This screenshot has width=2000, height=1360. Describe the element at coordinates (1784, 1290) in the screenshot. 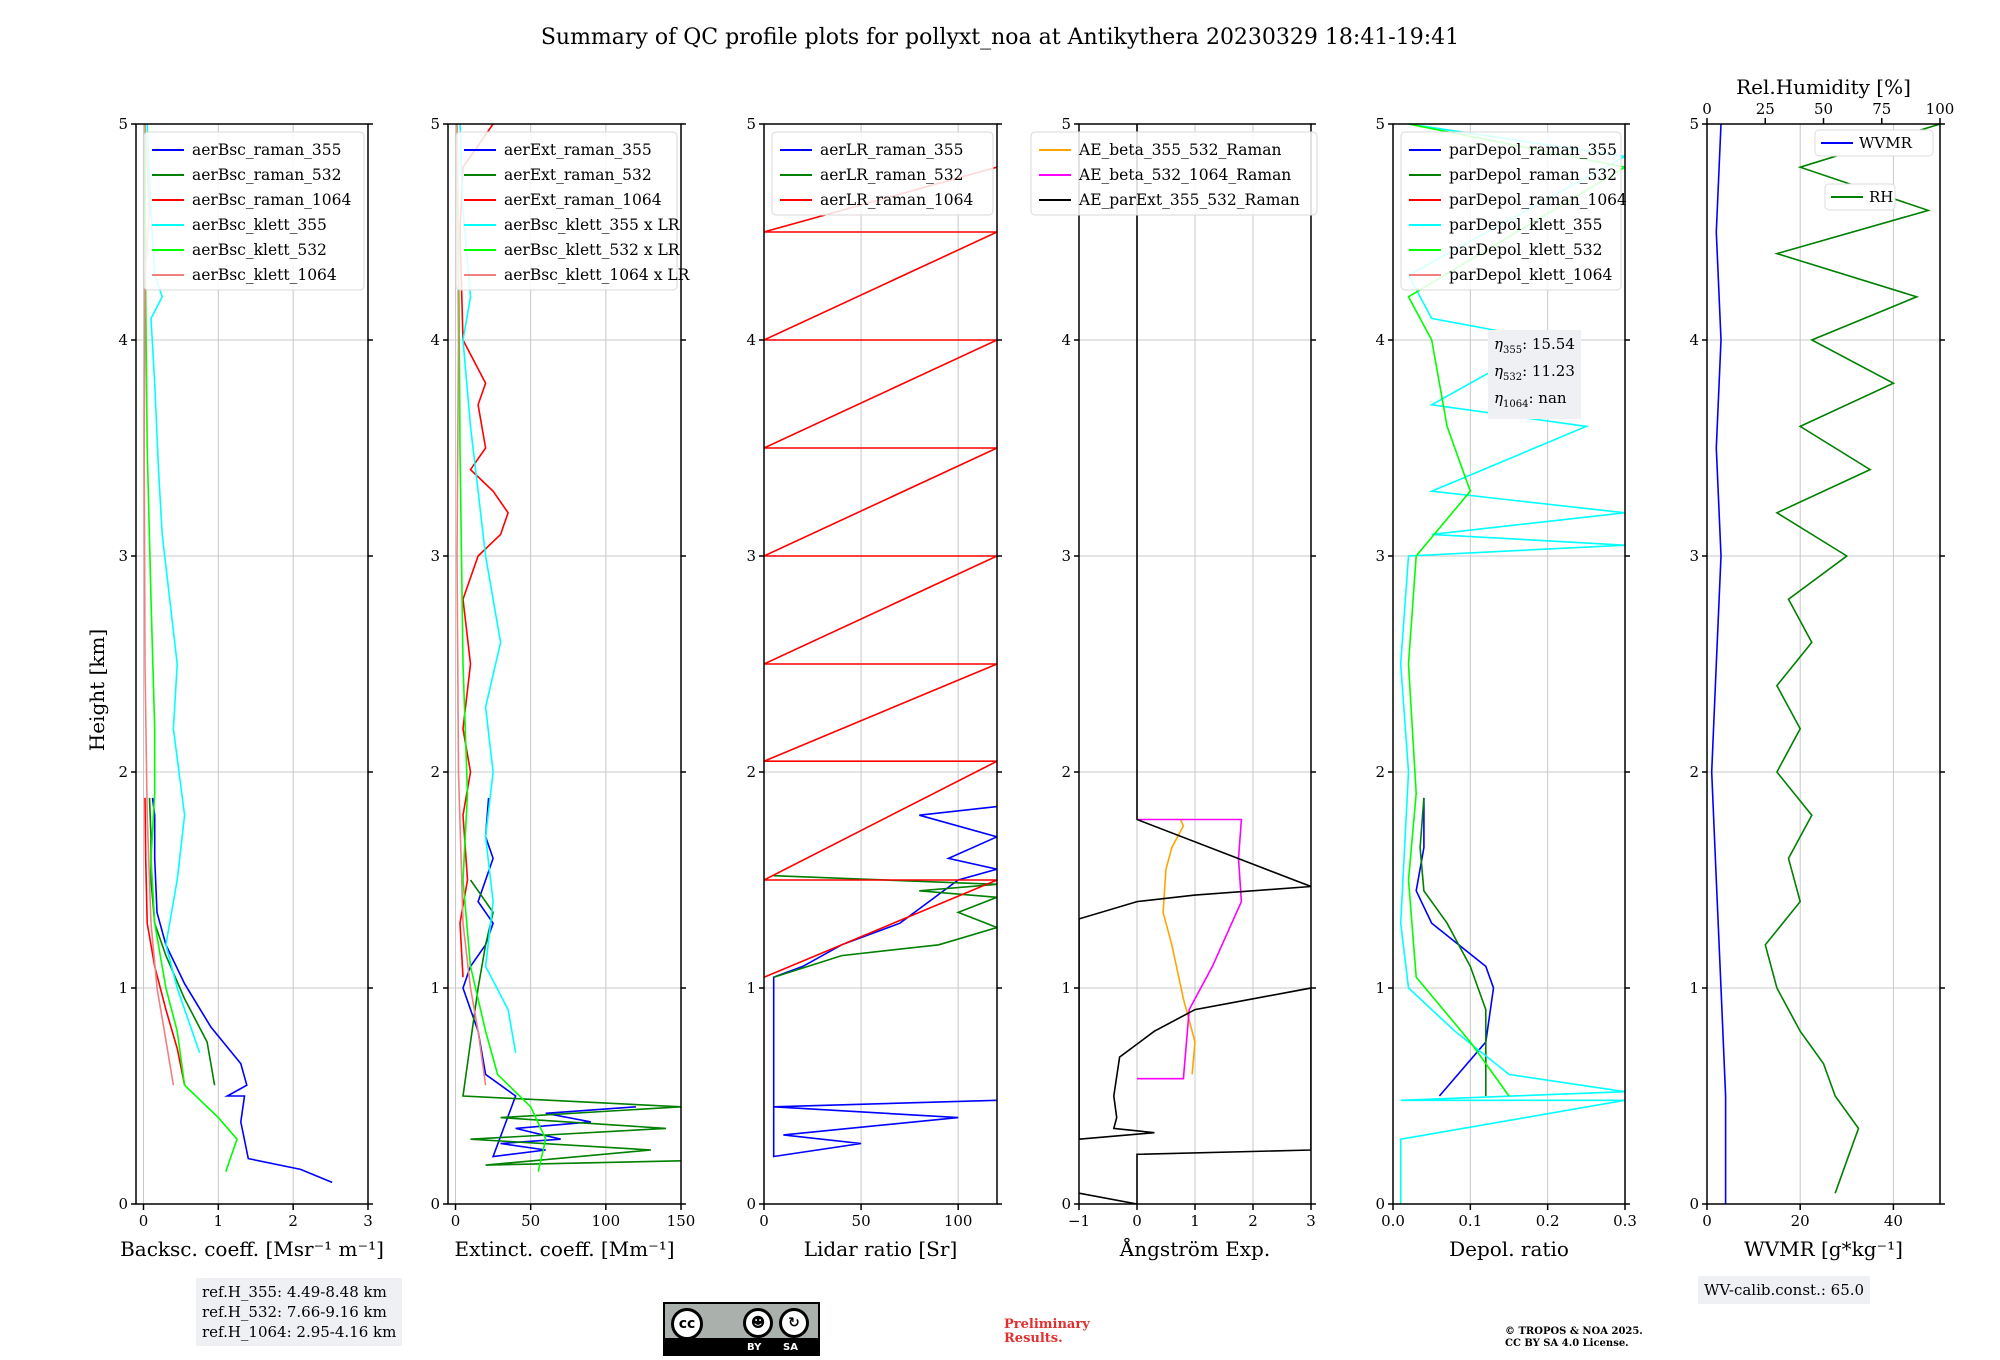

I see `wv-calib-box: WV-calib.const.: 65.0` at that location.